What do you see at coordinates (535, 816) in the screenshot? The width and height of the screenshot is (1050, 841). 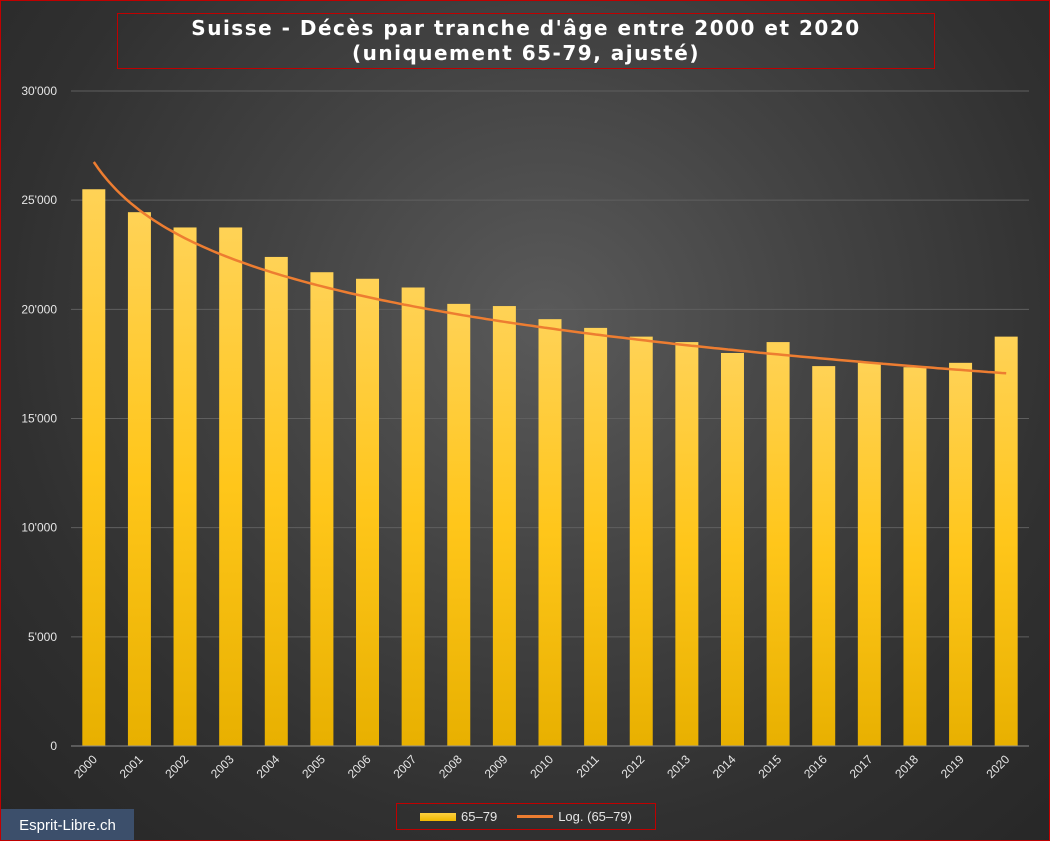 I see `legend-swatch-trendline` at bounding box center [535, 816].